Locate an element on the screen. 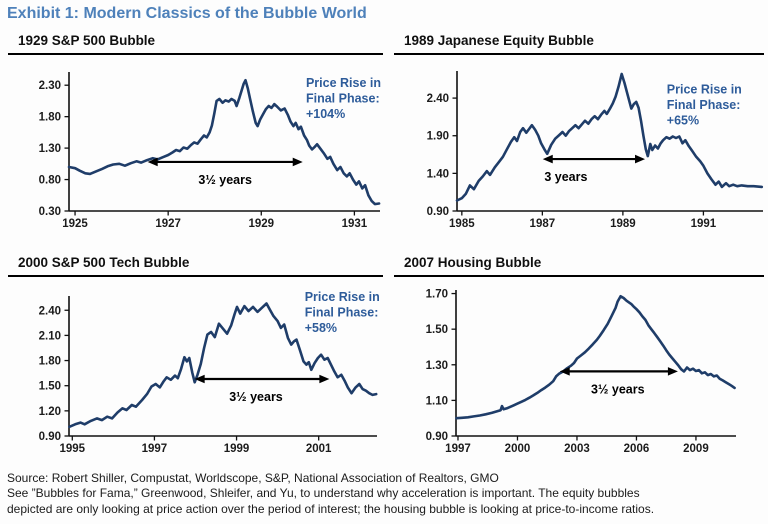 Image resolution: width=768 pixels, height=524 pixels. y-tick-label: 2.10 is located at coordinates (50, 336).